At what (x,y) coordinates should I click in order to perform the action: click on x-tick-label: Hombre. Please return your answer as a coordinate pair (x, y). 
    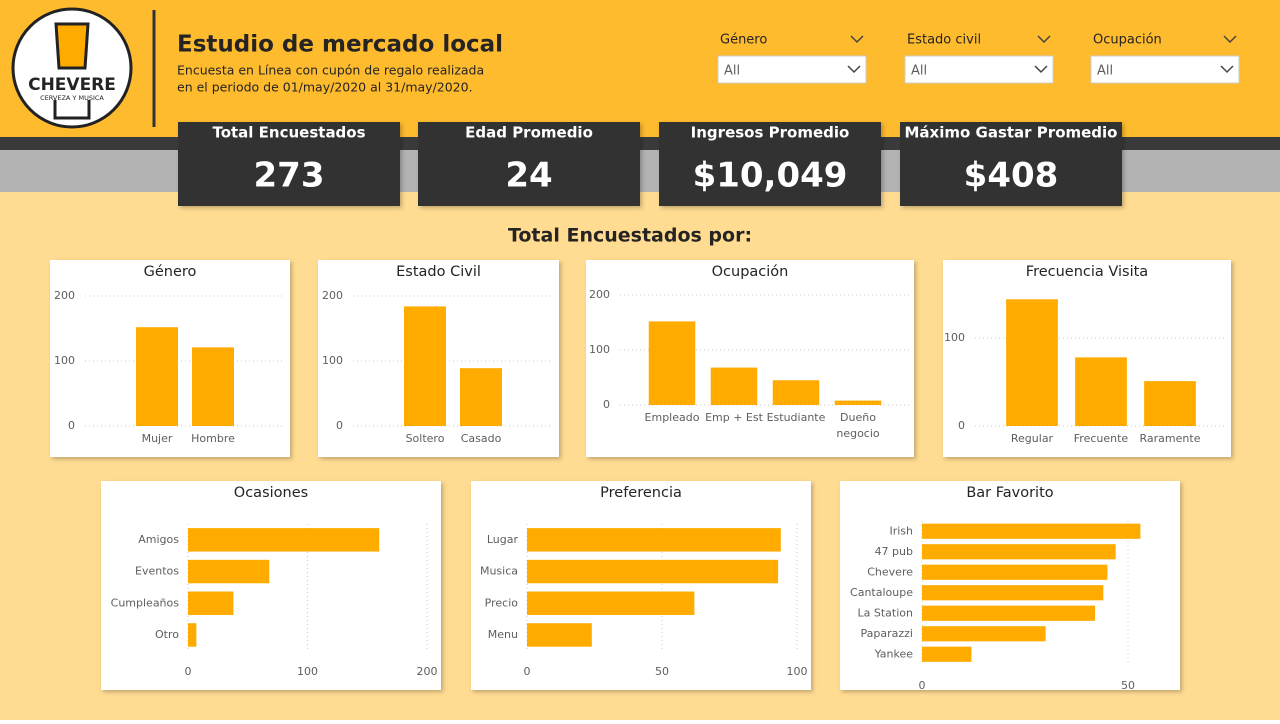
    Looking at the image, I should click on (213, 438).